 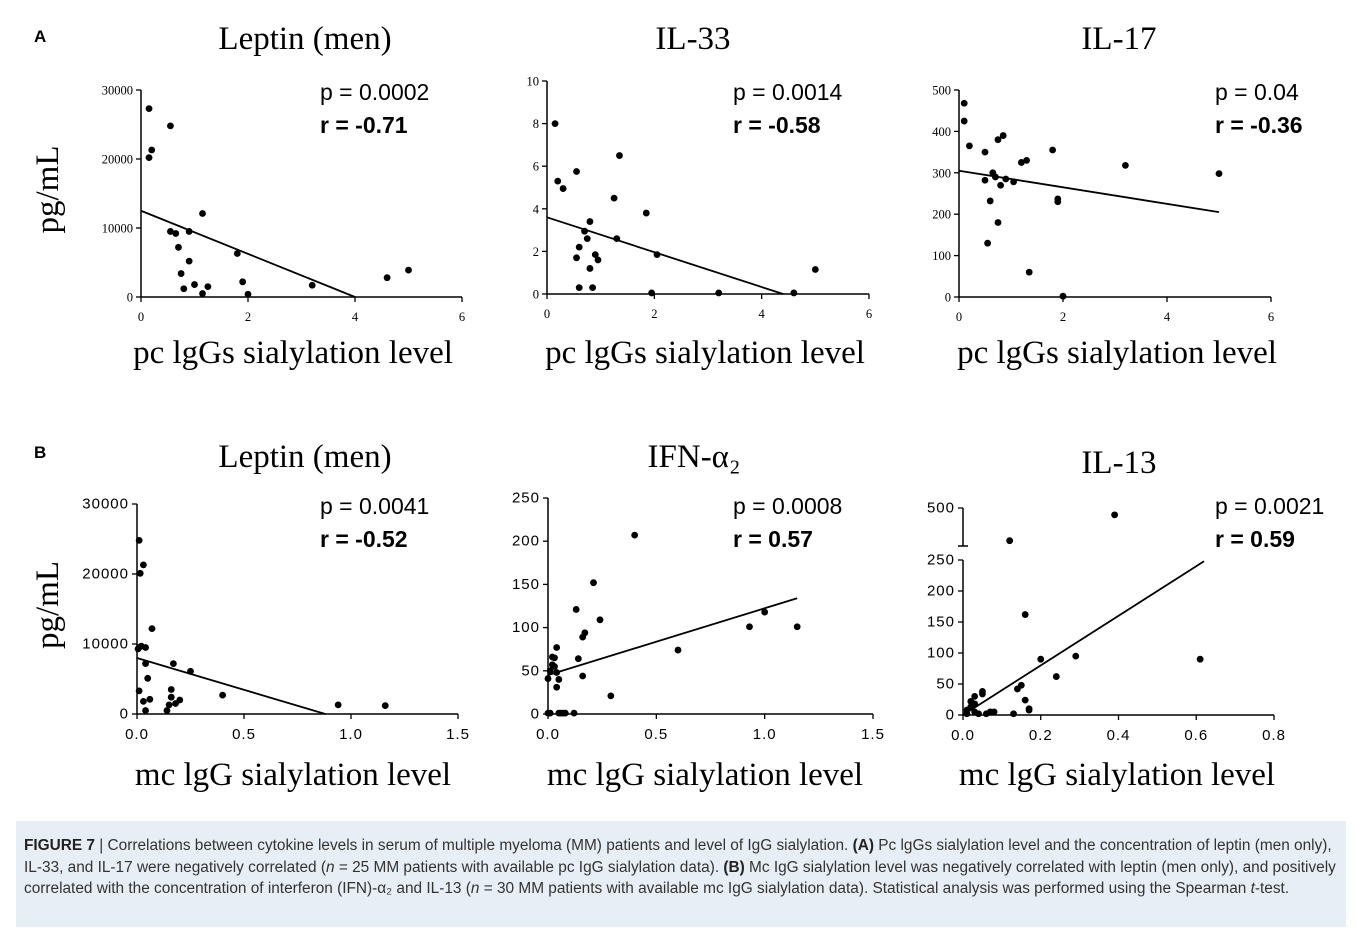 I want to click on y-tick-label: 30000, so click(x=105, y=504).